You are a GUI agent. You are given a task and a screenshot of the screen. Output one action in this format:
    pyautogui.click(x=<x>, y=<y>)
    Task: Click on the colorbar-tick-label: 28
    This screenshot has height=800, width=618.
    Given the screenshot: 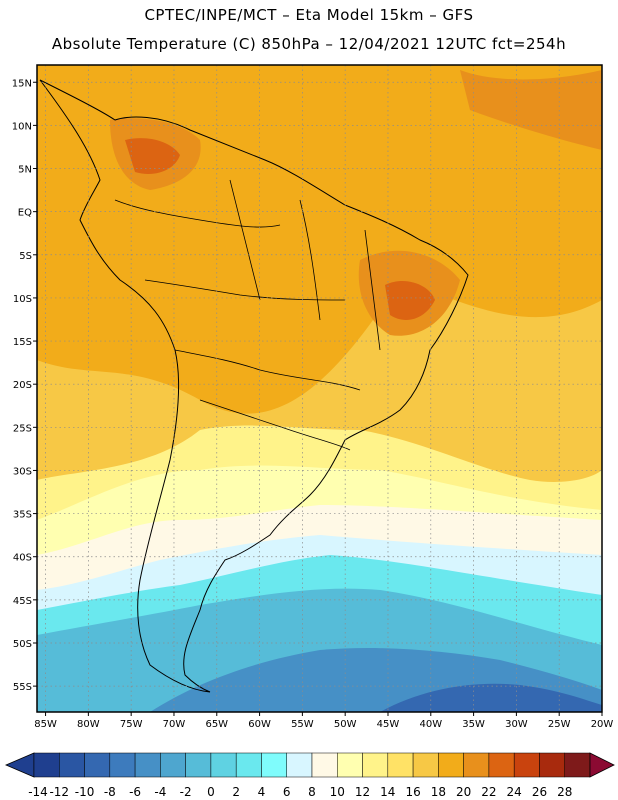 What is the action you would take?
    pyautogui.click(x=564, y=792)
    